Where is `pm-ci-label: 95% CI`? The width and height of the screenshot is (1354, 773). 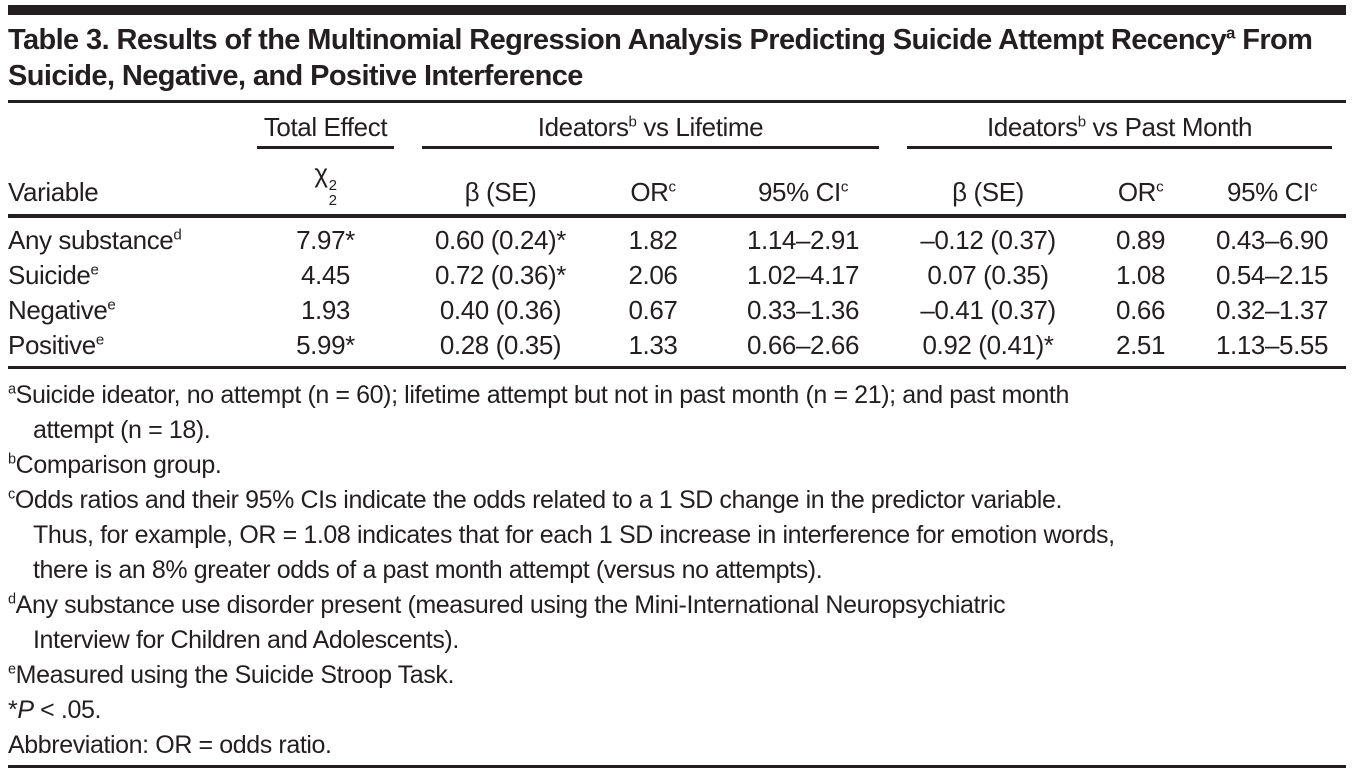
pm-ci-label: 95% CI is located at coordinates (1268, 192).